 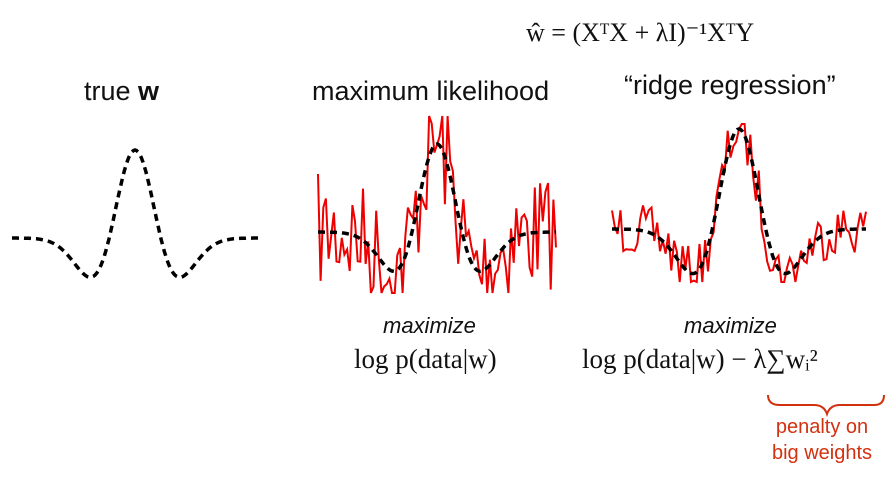 What do you see at coordinates (640, 32) in the screenshot?
I see `ridge-solution-formula: ŵ = (XᵀX + λI)⁻¹XᵀY` at bounding box center [640, 32].